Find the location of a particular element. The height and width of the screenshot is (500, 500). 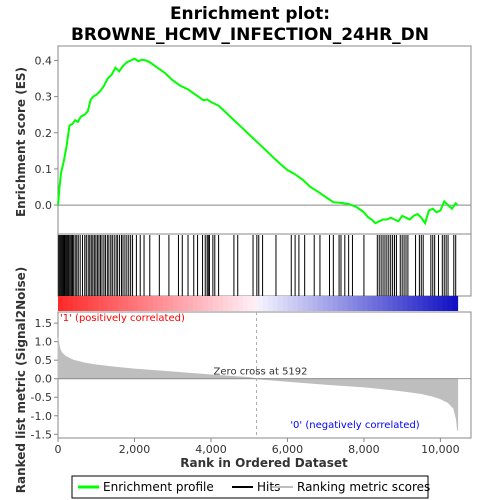

metric-y-tick-label: 1.0 is located at coordinates (44, 342).